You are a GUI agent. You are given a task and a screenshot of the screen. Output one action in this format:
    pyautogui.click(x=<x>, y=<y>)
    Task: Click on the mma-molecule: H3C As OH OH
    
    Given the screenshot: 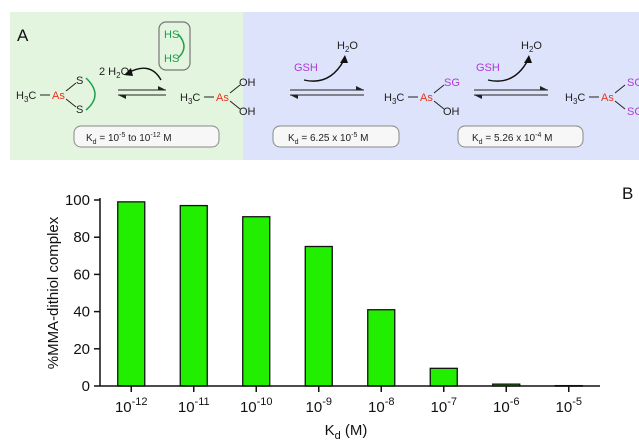 What is the action you would take?
    pyautogui.click(x=218, y=97)
    